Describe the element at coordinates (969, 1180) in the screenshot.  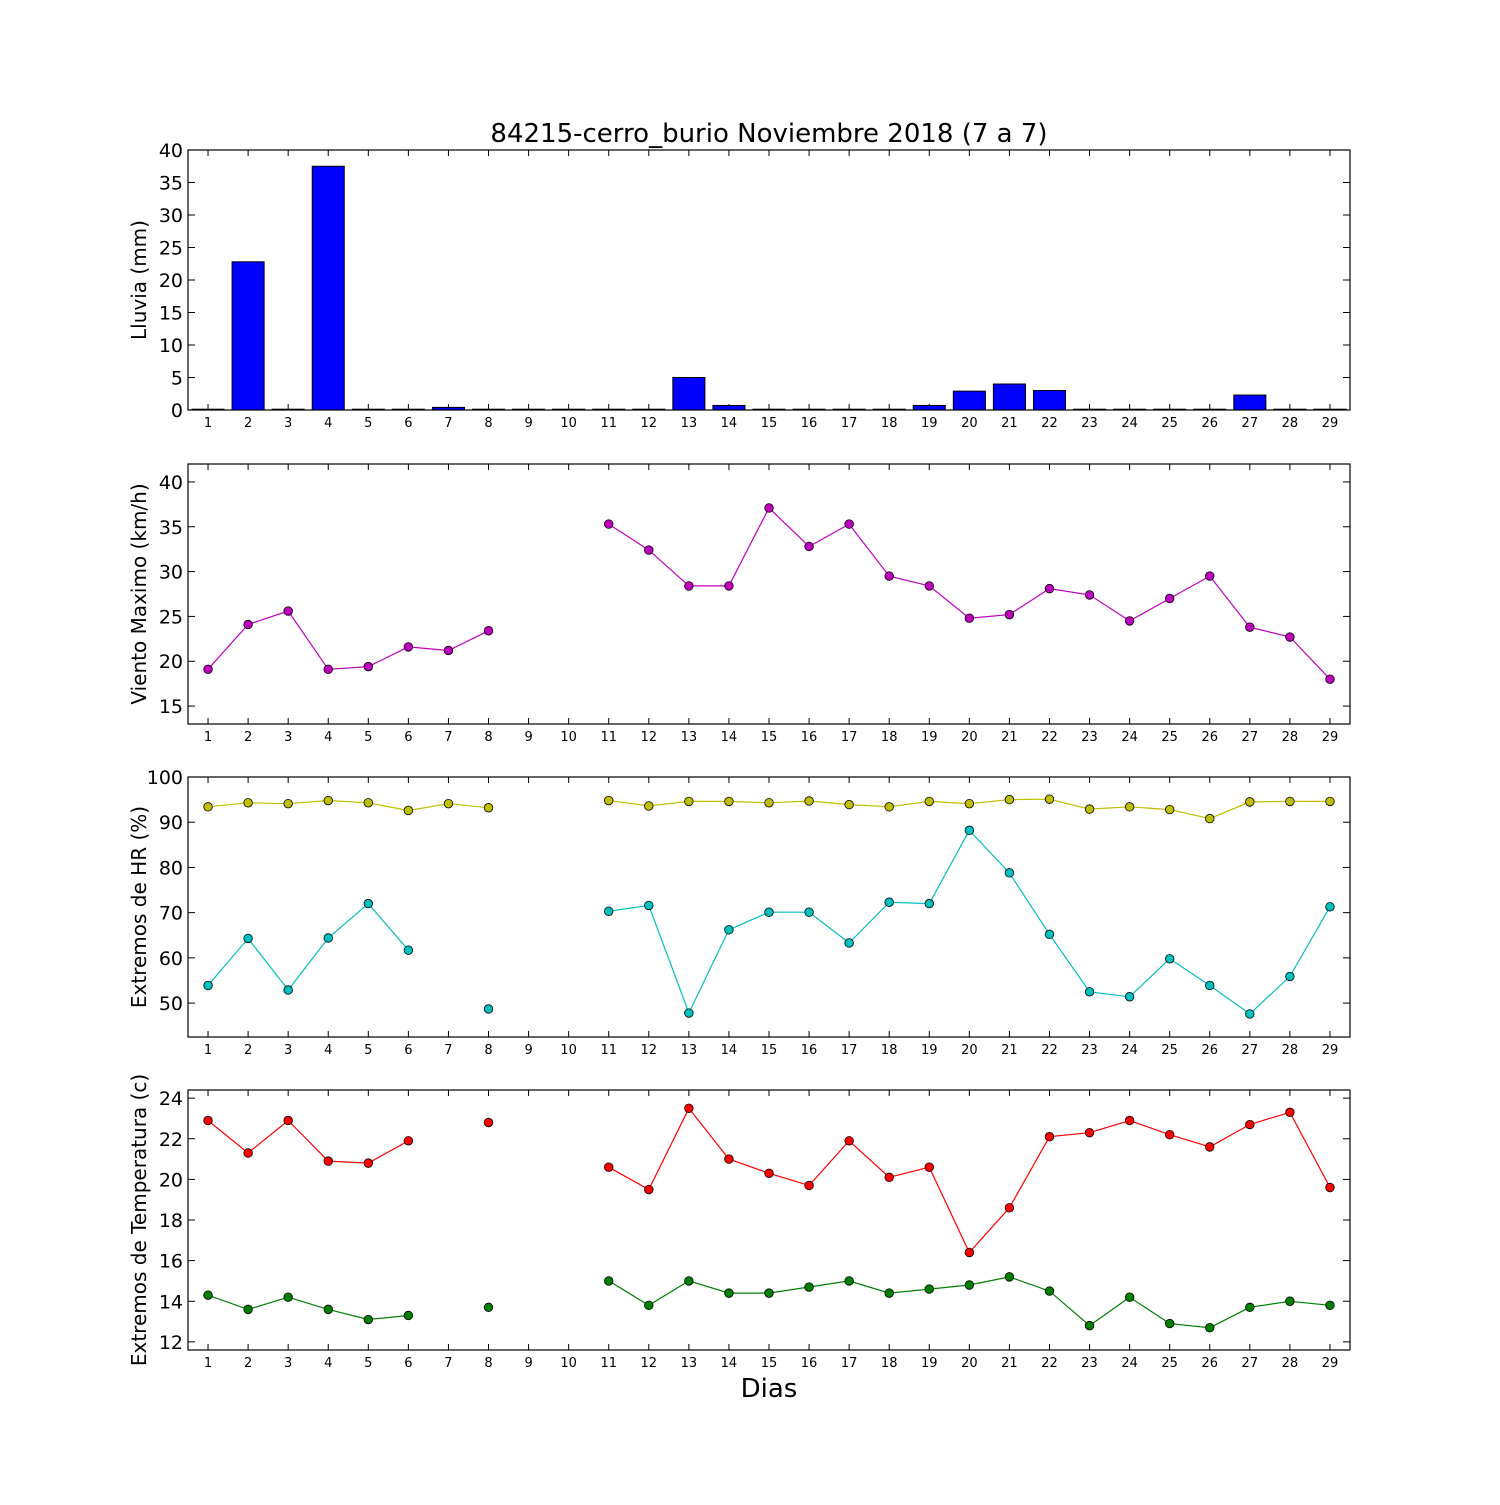
I see `series-1-line` at that location.